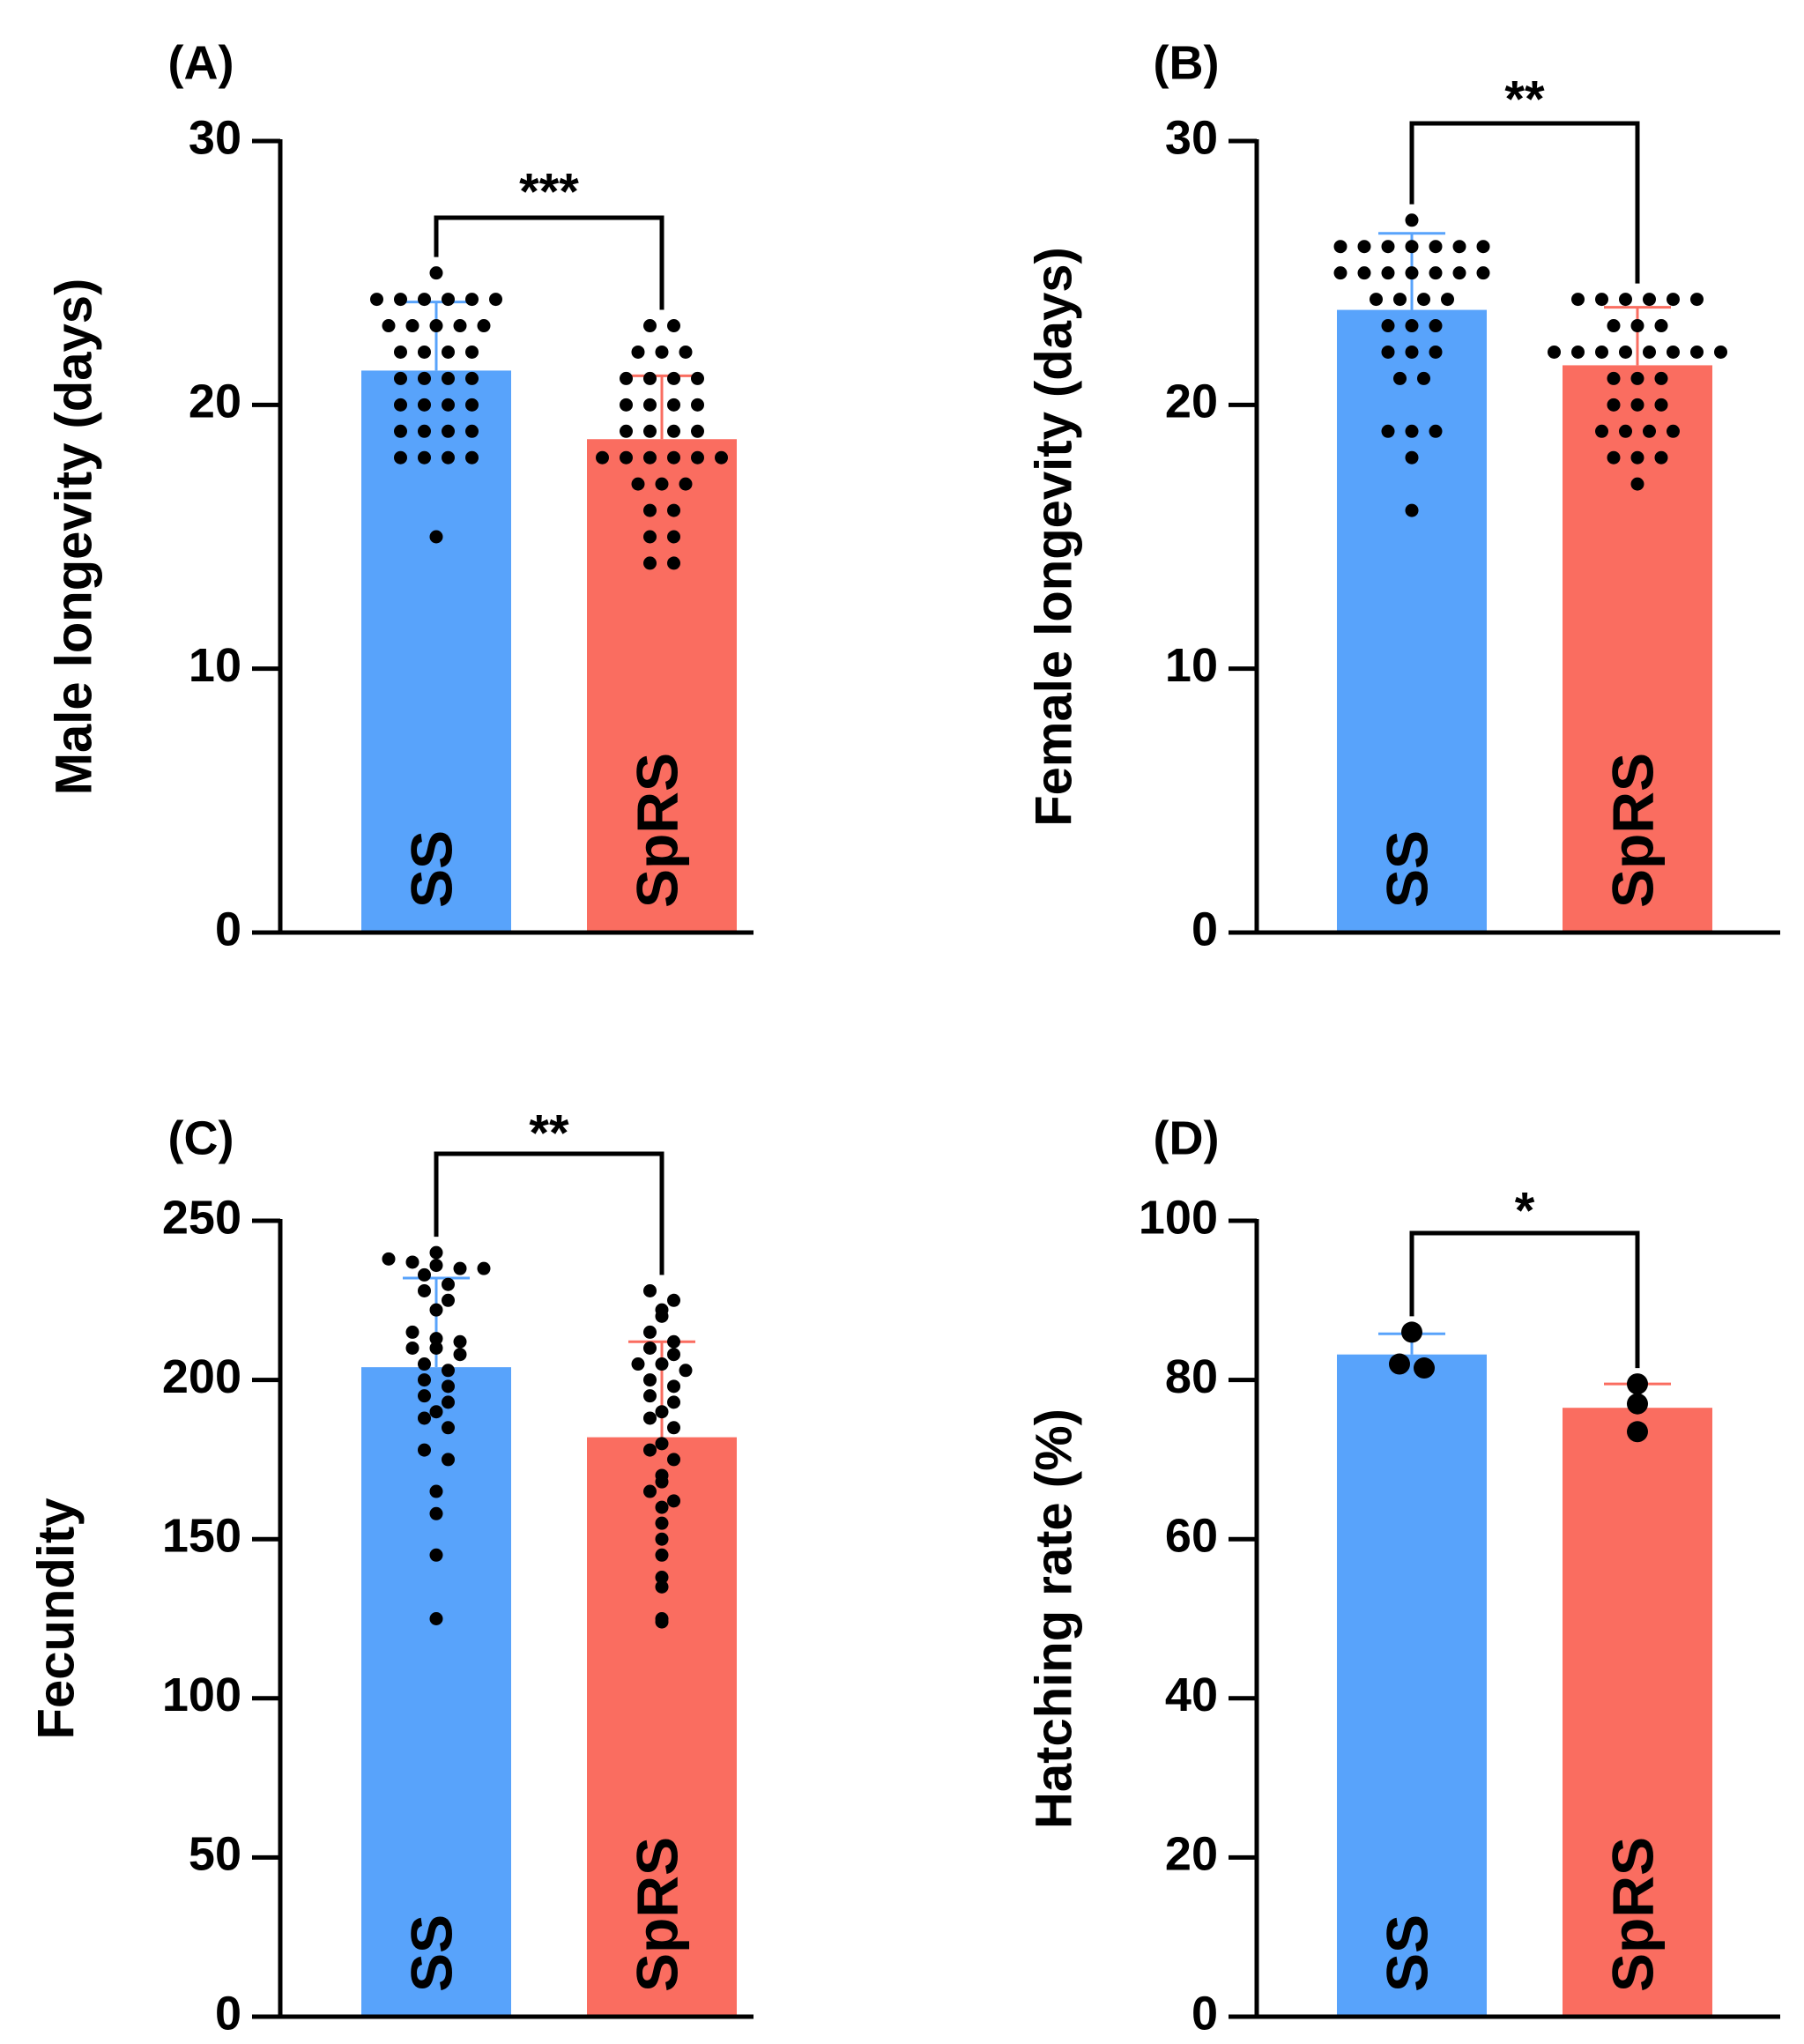 This screenshot has height=2044, width=1804. I want to click on panel-label: (D), so click(1187, 1137).